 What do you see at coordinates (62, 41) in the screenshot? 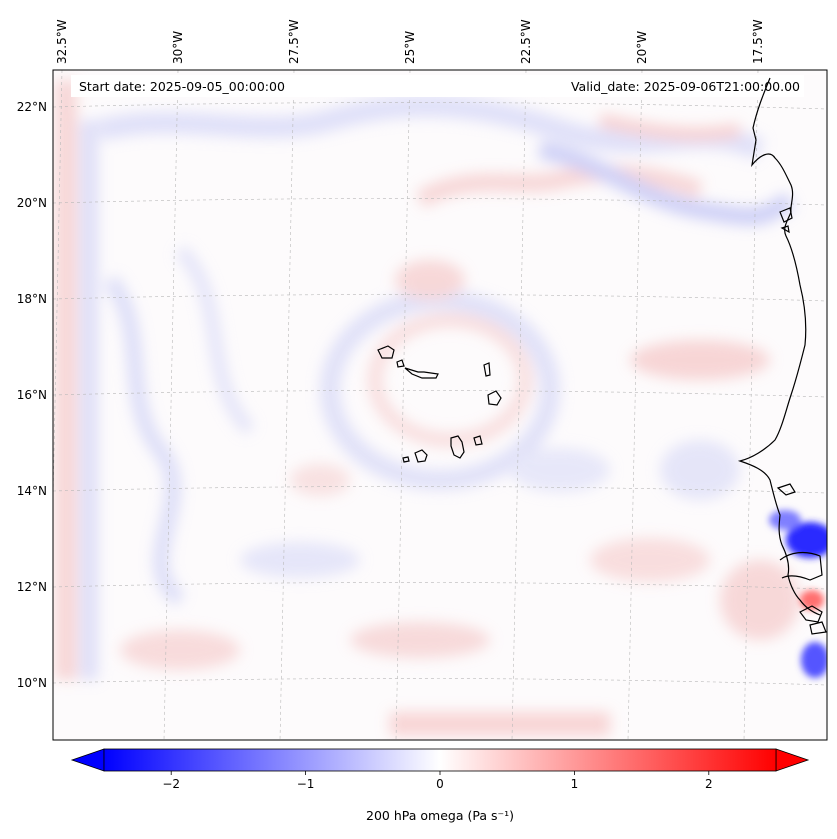
I see `longitude-tick-label: 32.5°W` at bounding box center [62, 41].